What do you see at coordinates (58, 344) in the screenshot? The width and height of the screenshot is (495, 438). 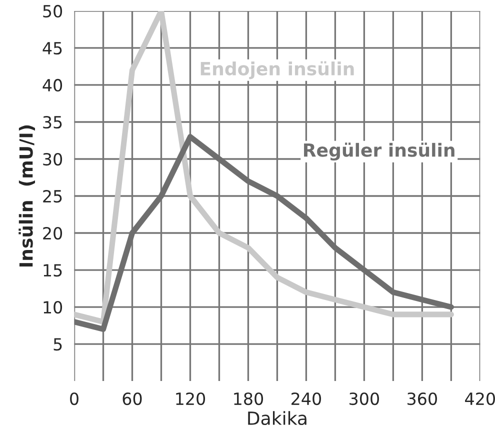 I see `y-tick-label: 5` at bounding box center [58, 344].